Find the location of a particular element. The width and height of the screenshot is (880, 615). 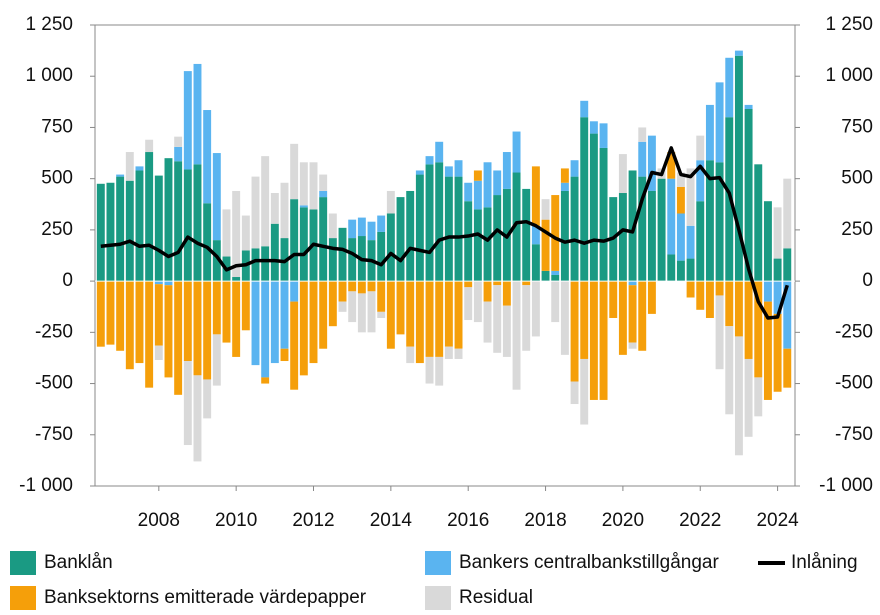

y-tick-label: 0 is located at coordinates (67, 280).